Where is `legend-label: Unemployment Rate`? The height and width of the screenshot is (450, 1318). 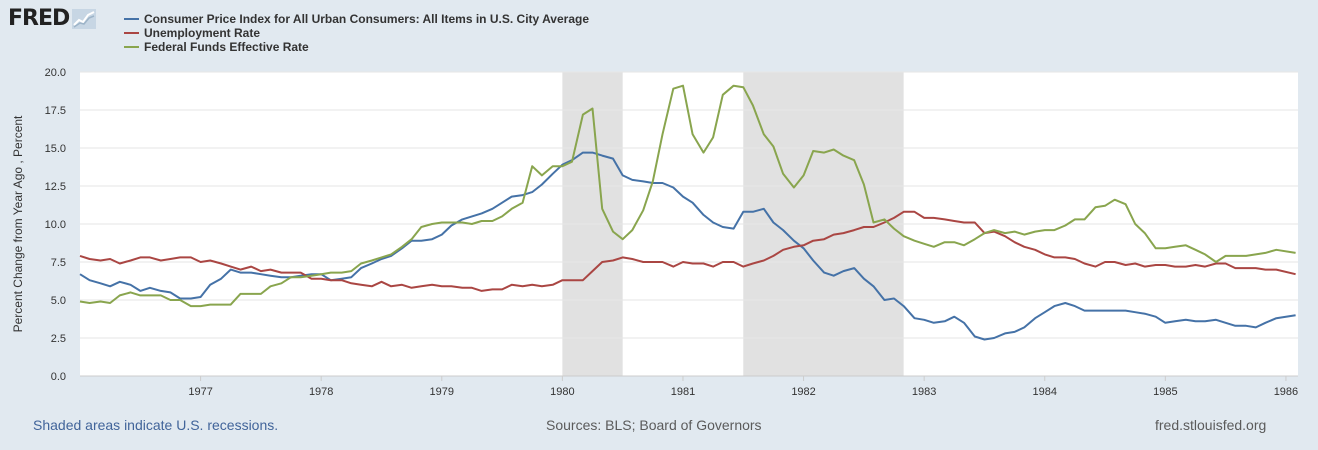
legend-label: Unemployment Rate is located at coordinates (202, 33).